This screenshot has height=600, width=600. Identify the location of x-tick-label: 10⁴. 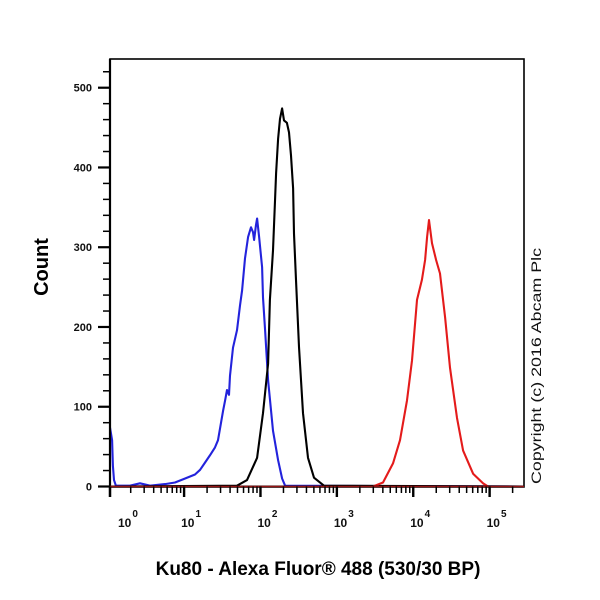
(420, 519).